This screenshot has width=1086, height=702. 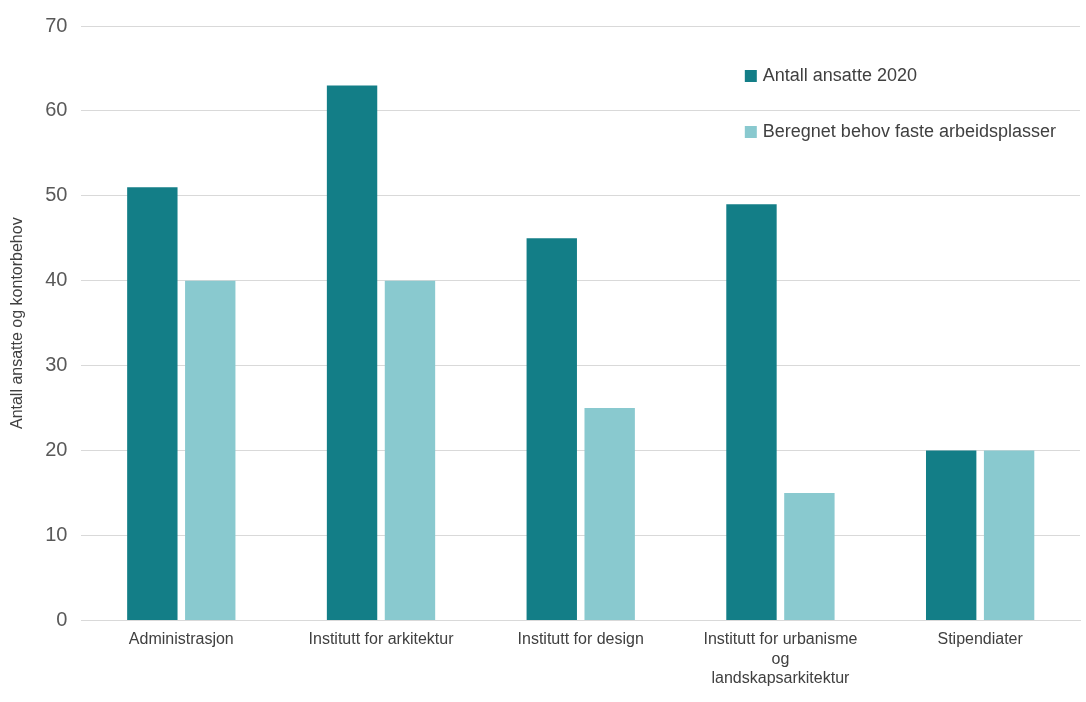 What do you see at coordinates (56, 449) in the screenshot?
I see `y-tick-label: 20` at bounding box center [56, 449].